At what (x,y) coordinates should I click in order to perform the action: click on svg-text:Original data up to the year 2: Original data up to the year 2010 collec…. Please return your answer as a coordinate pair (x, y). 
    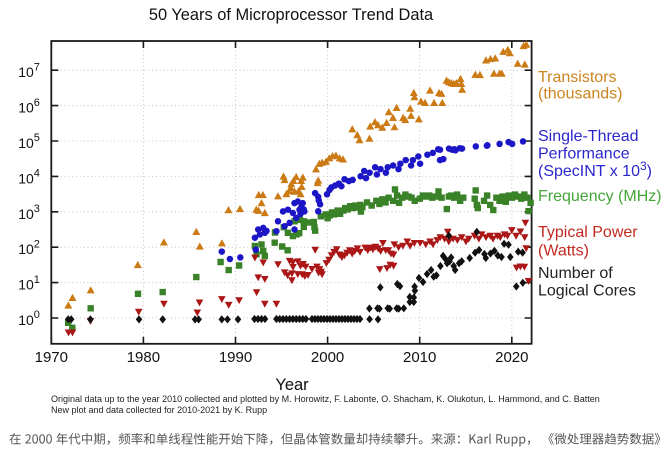
    Looking at the image, I should click on (325, 399).